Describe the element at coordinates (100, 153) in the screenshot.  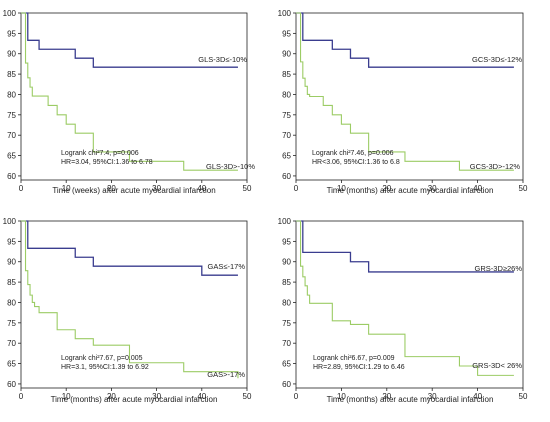
I see `logrank-annotation: Logrank chi²7.4, p=0.006` at that location.